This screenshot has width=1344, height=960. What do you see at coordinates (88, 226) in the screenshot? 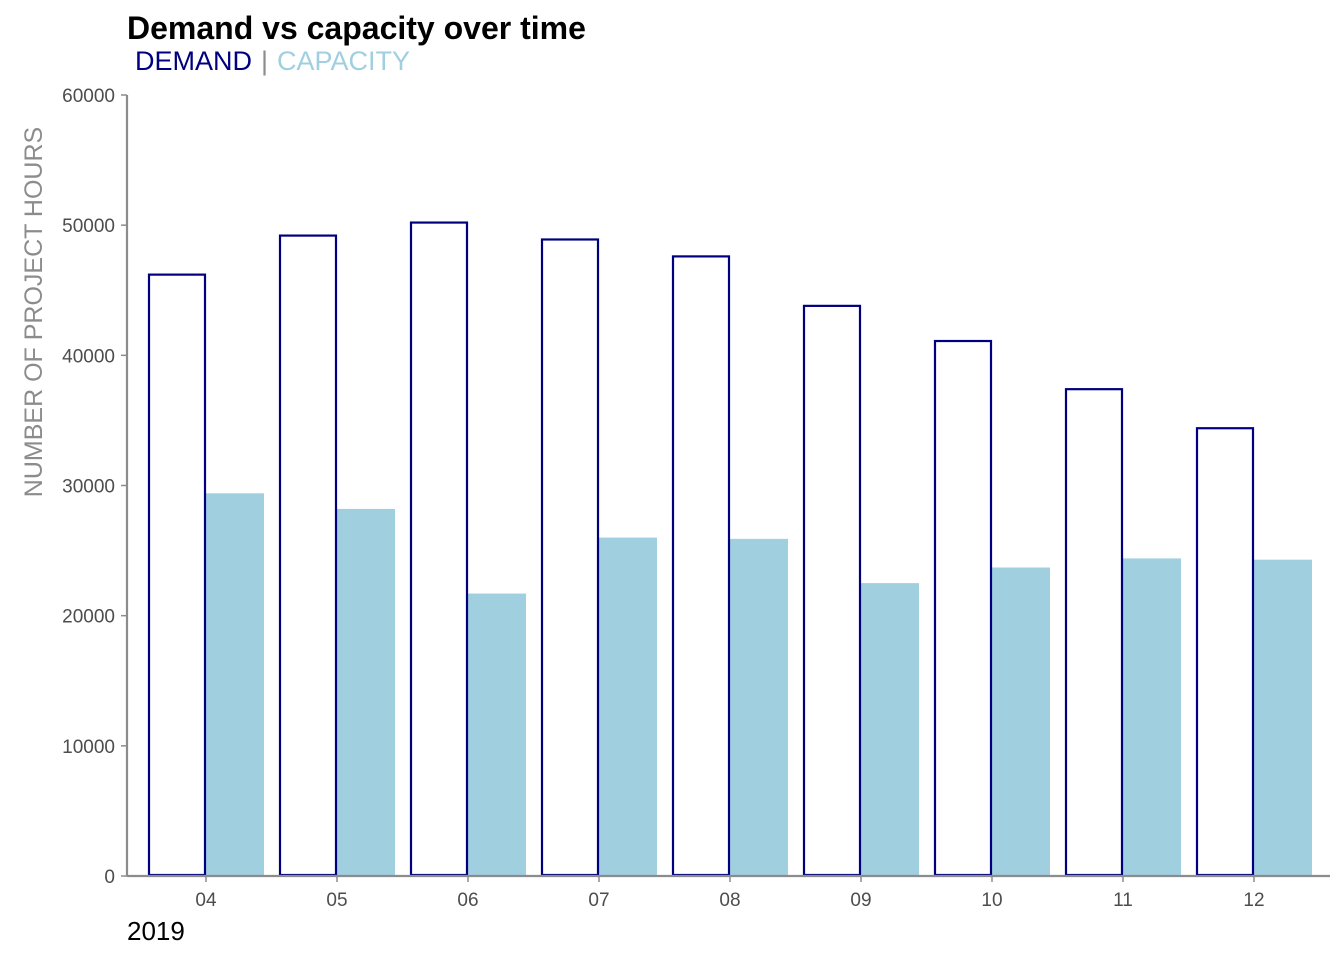
I see `y-tick-label: 50000` at bounding box center [88, 226].